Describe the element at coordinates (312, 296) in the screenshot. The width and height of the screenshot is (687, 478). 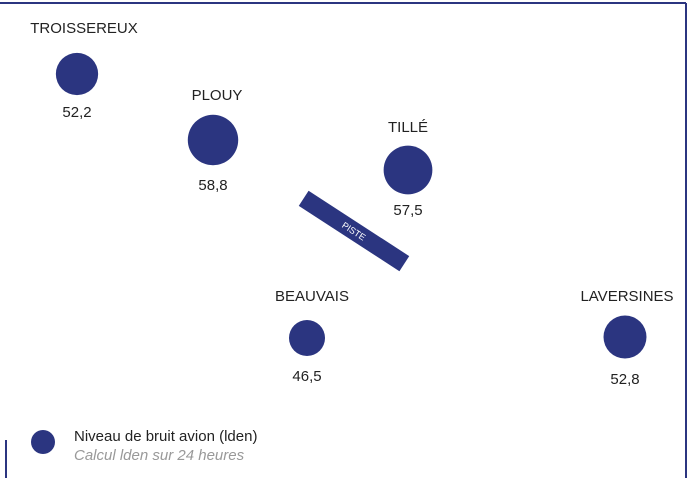
I see `location-label: BEAUVAIS` at that location.